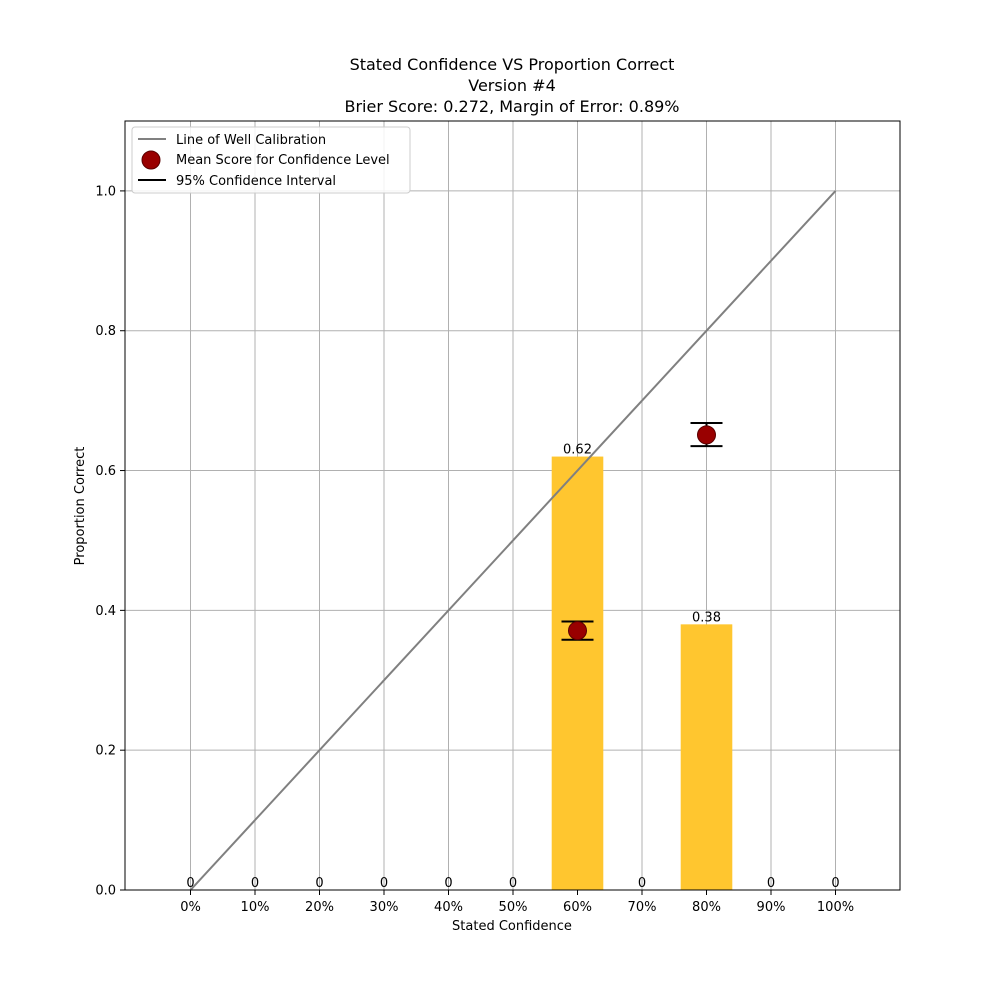 This screenshot has width=1000, height=1000. What do you see at coordinates (319, 883) in the screenshot?
I see `bar-value-label-2: 0` at bounding box center [319, 883].